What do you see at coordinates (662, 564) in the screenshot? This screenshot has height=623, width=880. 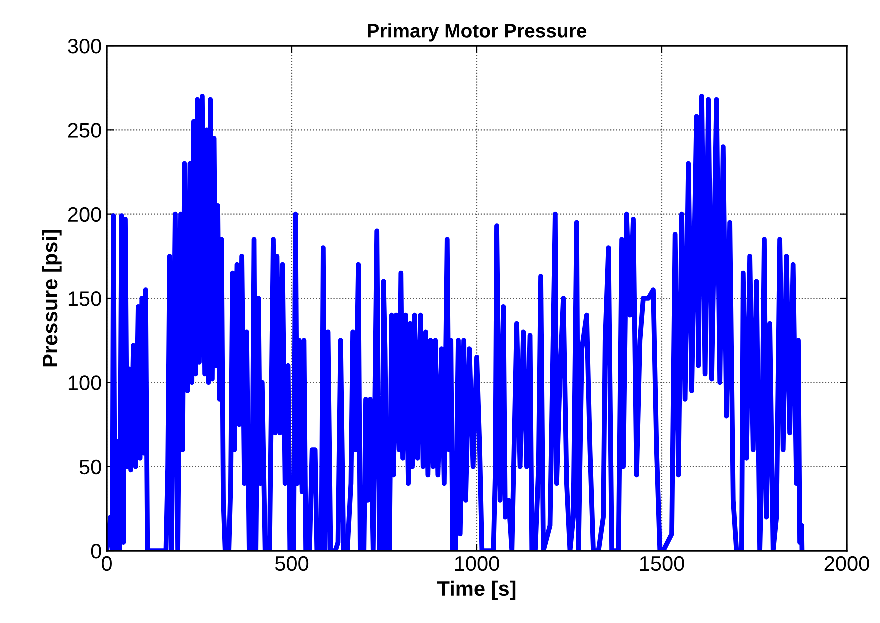 I see `x-tick-label: 1500` at bounding box center [662, 564].